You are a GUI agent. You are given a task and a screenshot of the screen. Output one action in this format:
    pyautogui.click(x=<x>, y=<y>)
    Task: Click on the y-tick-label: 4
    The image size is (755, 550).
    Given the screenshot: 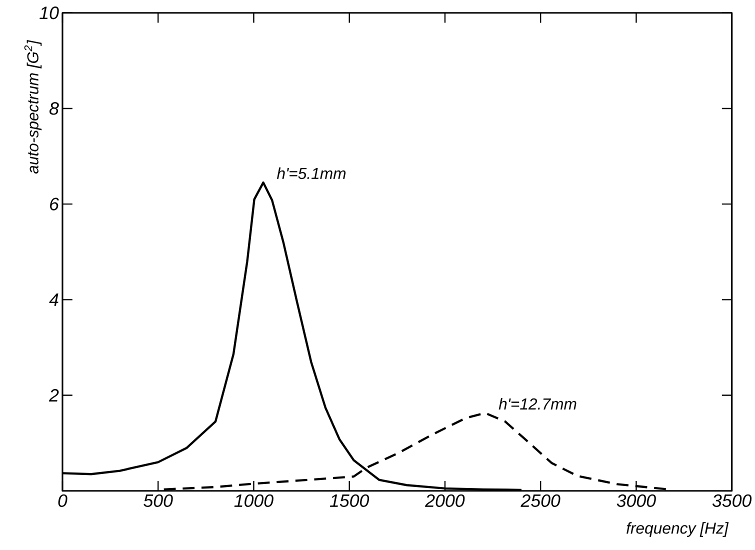 What is the action you would take?
    pyautogui.click(x=53, y=299)
    